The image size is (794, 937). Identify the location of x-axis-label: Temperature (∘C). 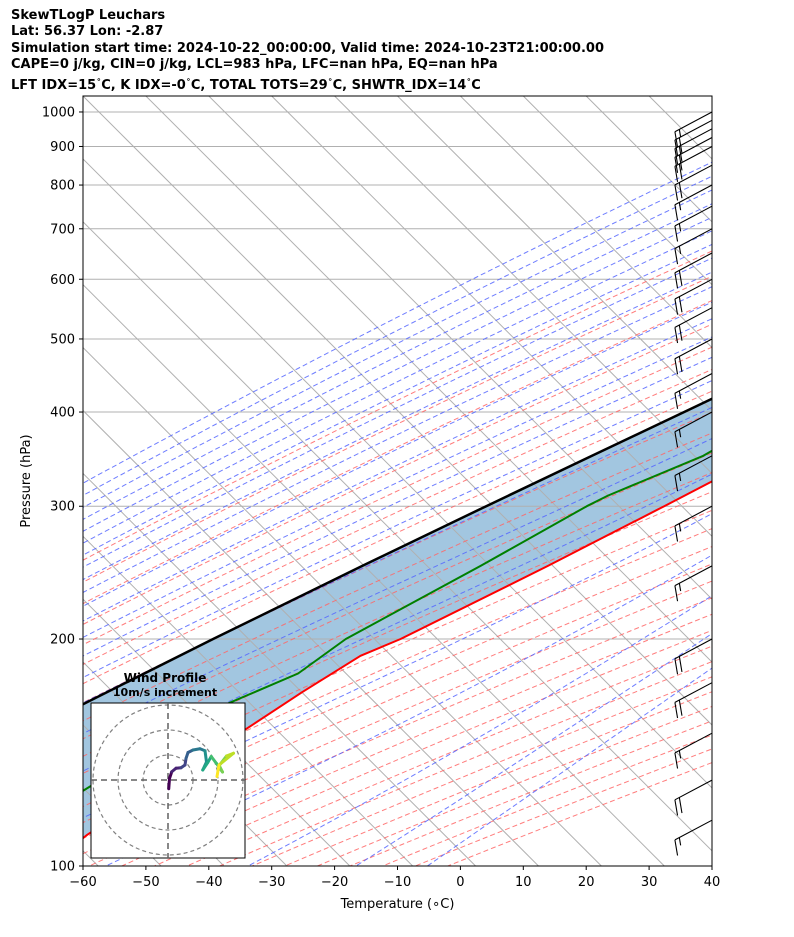
(397, 904).